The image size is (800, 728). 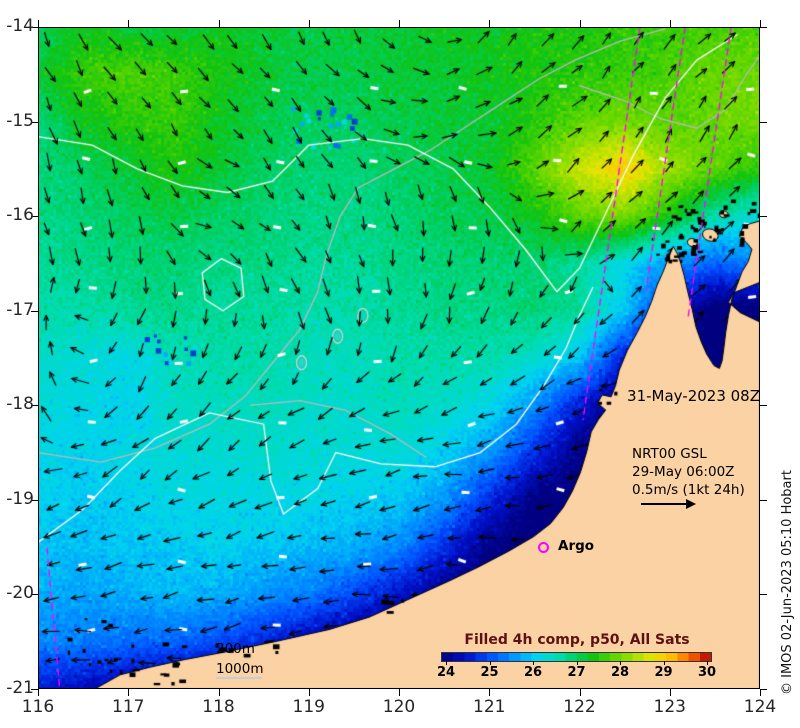 I want to click on x-tick-label: 123, so click(x=669, y=707).